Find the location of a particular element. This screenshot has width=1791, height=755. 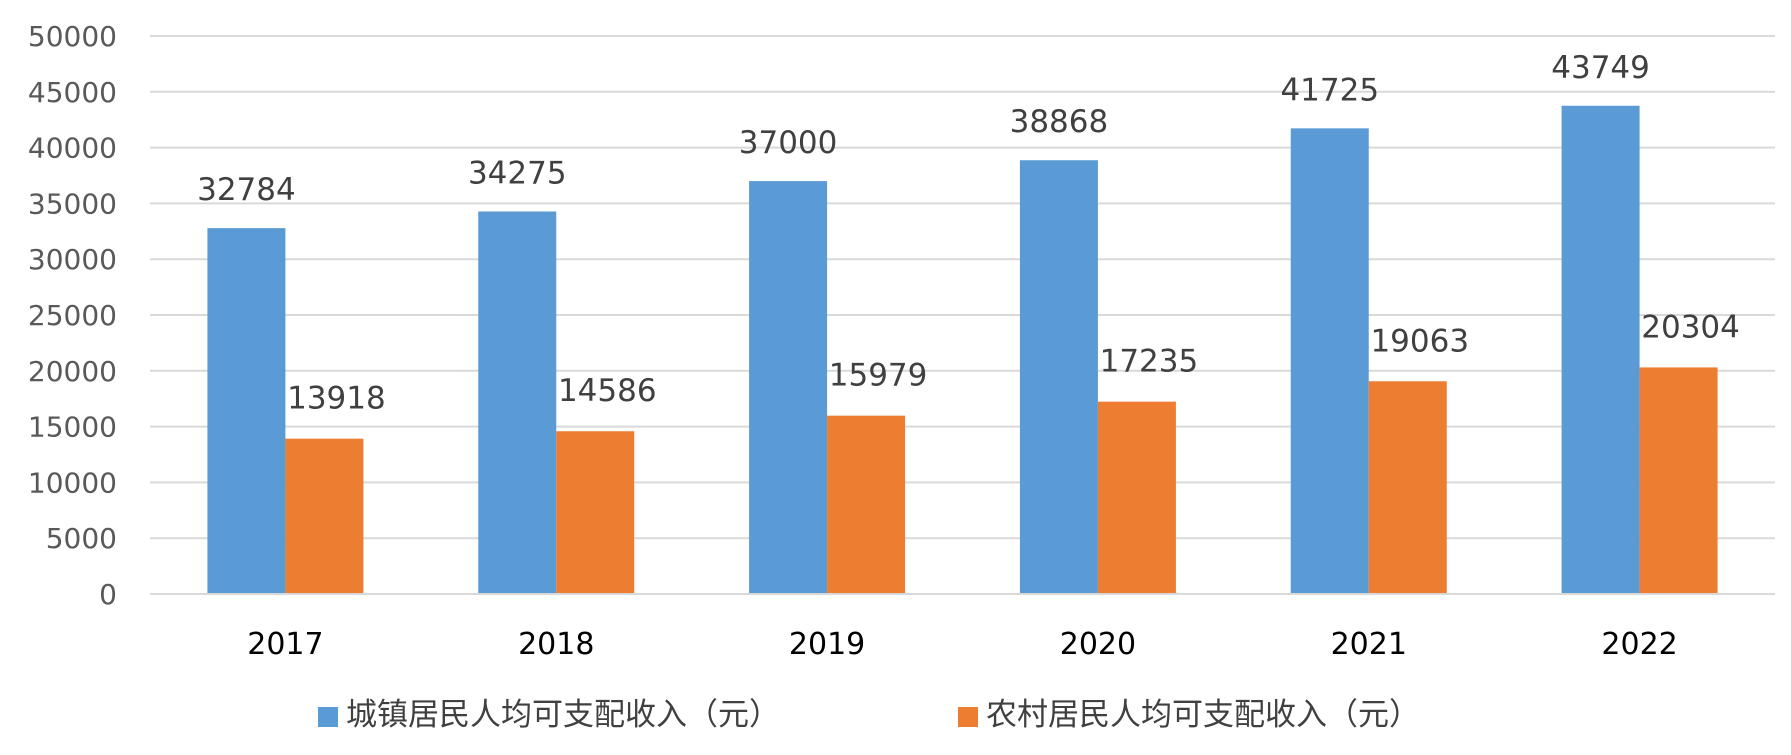

bar-rural-2022 is located at coordinates (1678, 480).